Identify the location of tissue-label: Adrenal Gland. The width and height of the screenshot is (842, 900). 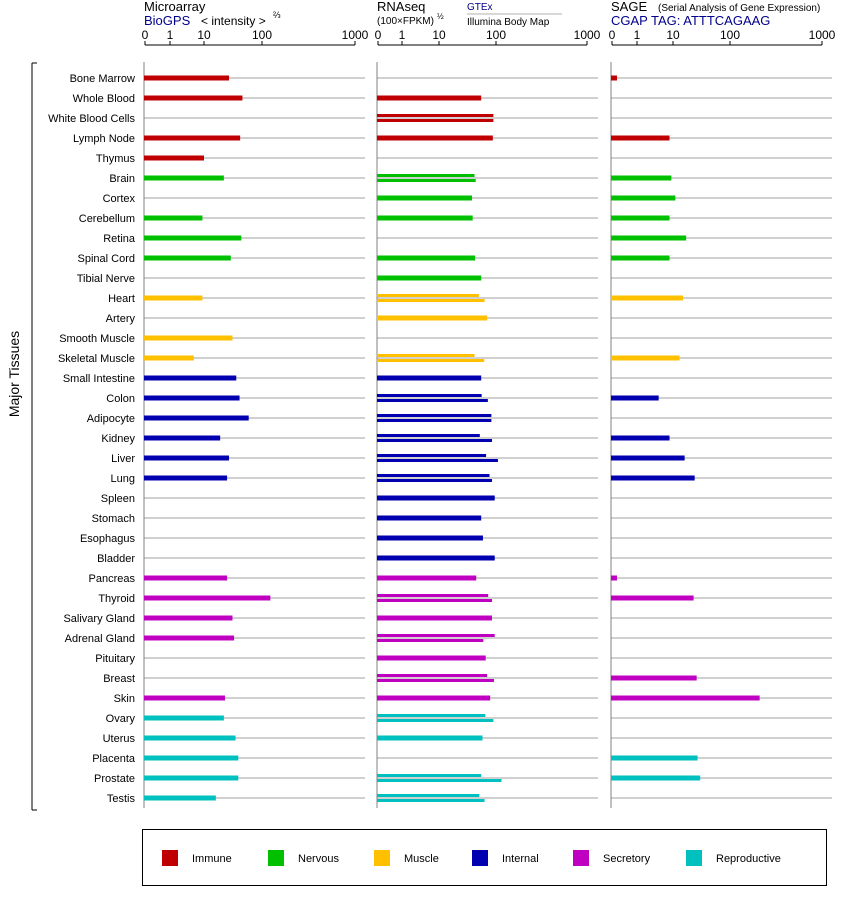
(100, 639).